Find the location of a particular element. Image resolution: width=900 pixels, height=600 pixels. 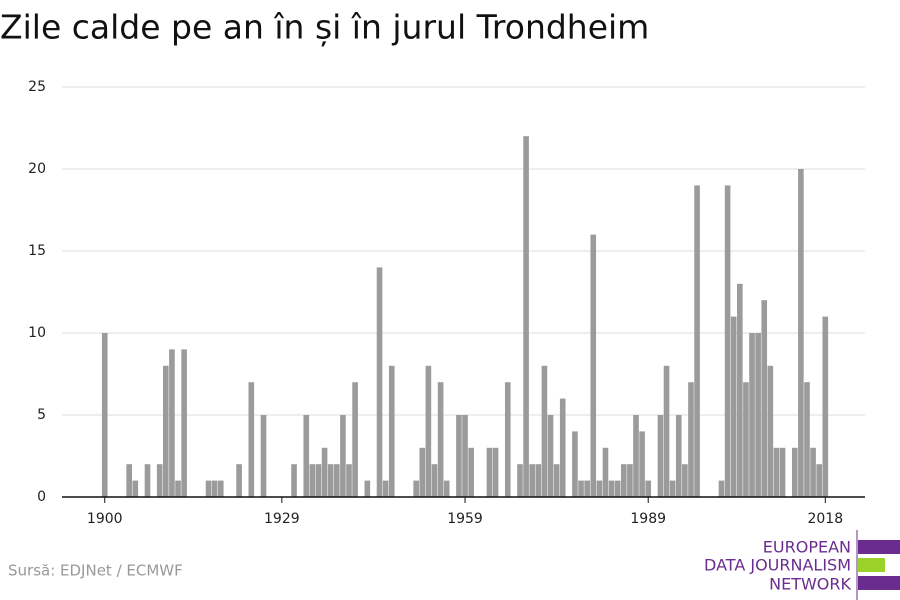

x-tick-label: 1989 is located at coordinates (648, 519).